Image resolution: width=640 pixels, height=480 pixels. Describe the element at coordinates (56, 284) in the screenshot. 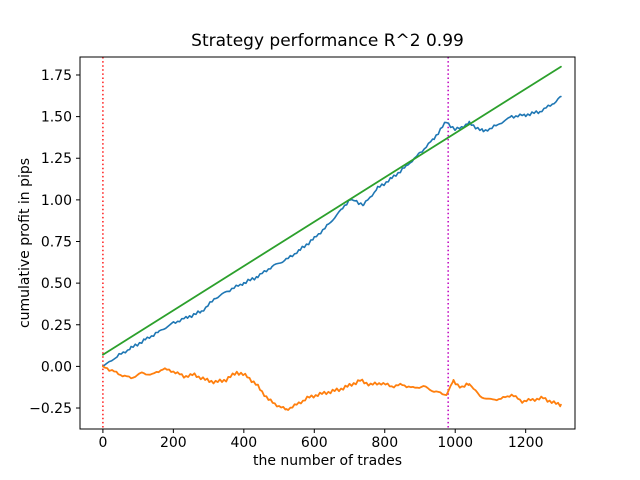

I see `y-tick-label: 0.50` at that location.